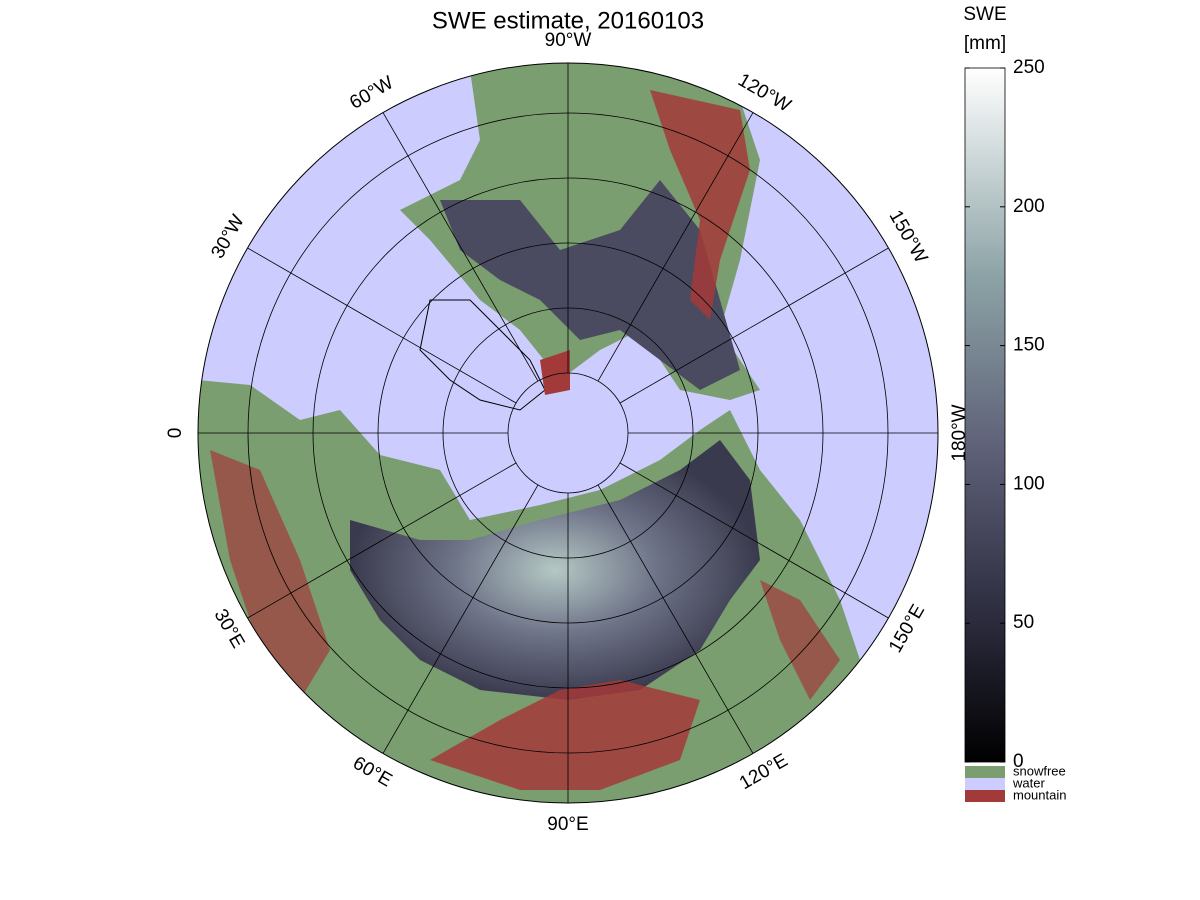  I want to click on map-title: SWE estimate, 20160103, so click(568, 20).